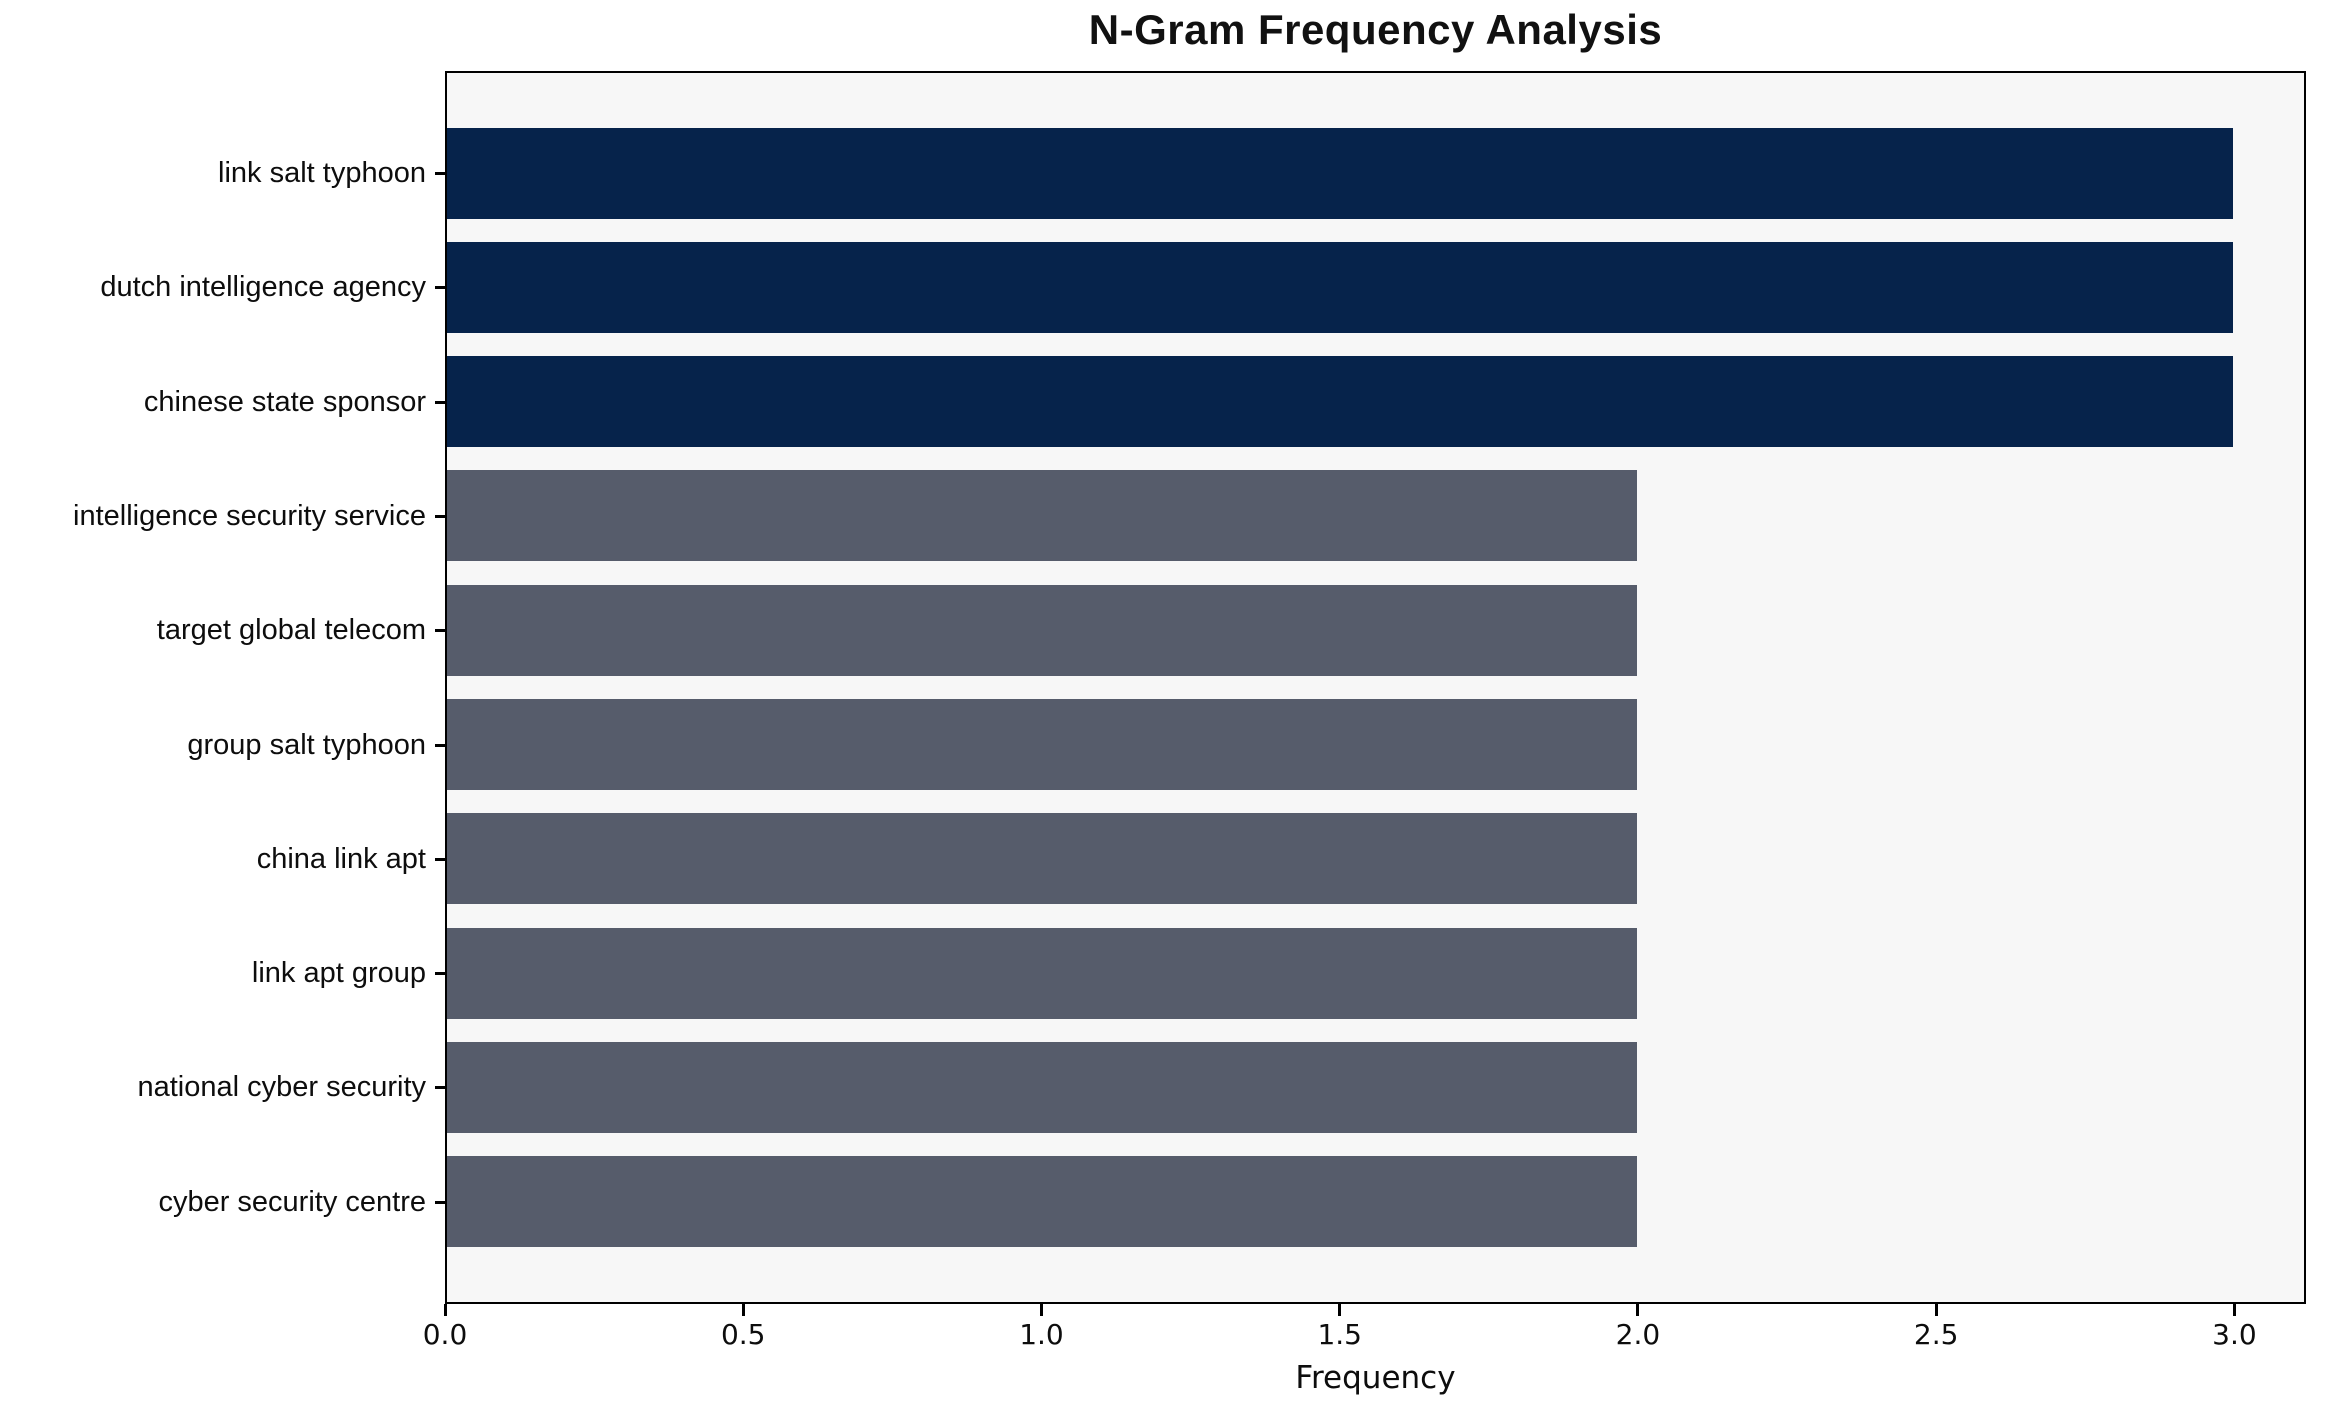 This screenshot has width=2325, height=1414. What do you see at coordinates (1339, 1334) in the screenshot?
I see `x-tick-label: 1.5` at bounding box center [1339, 1334].